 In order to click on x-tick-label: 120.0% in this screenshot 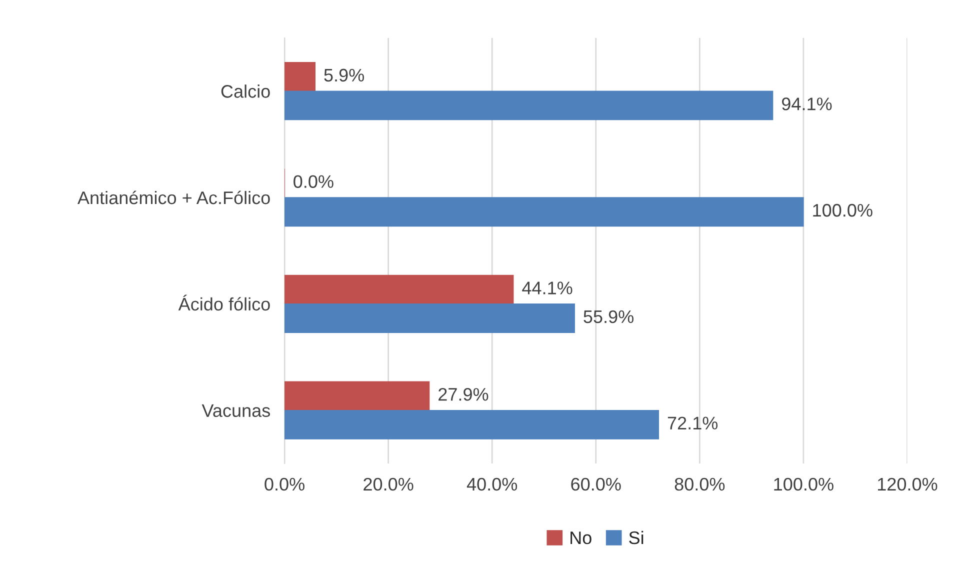, I will do `click(908, 484)`.